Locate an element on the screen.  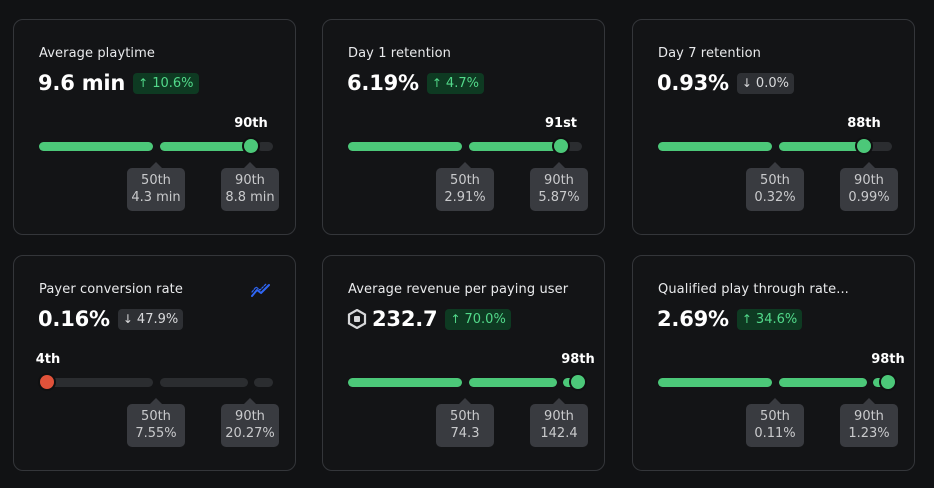
p50-benchmark: 50th 4.3 min is located at coordinates (156, 186).